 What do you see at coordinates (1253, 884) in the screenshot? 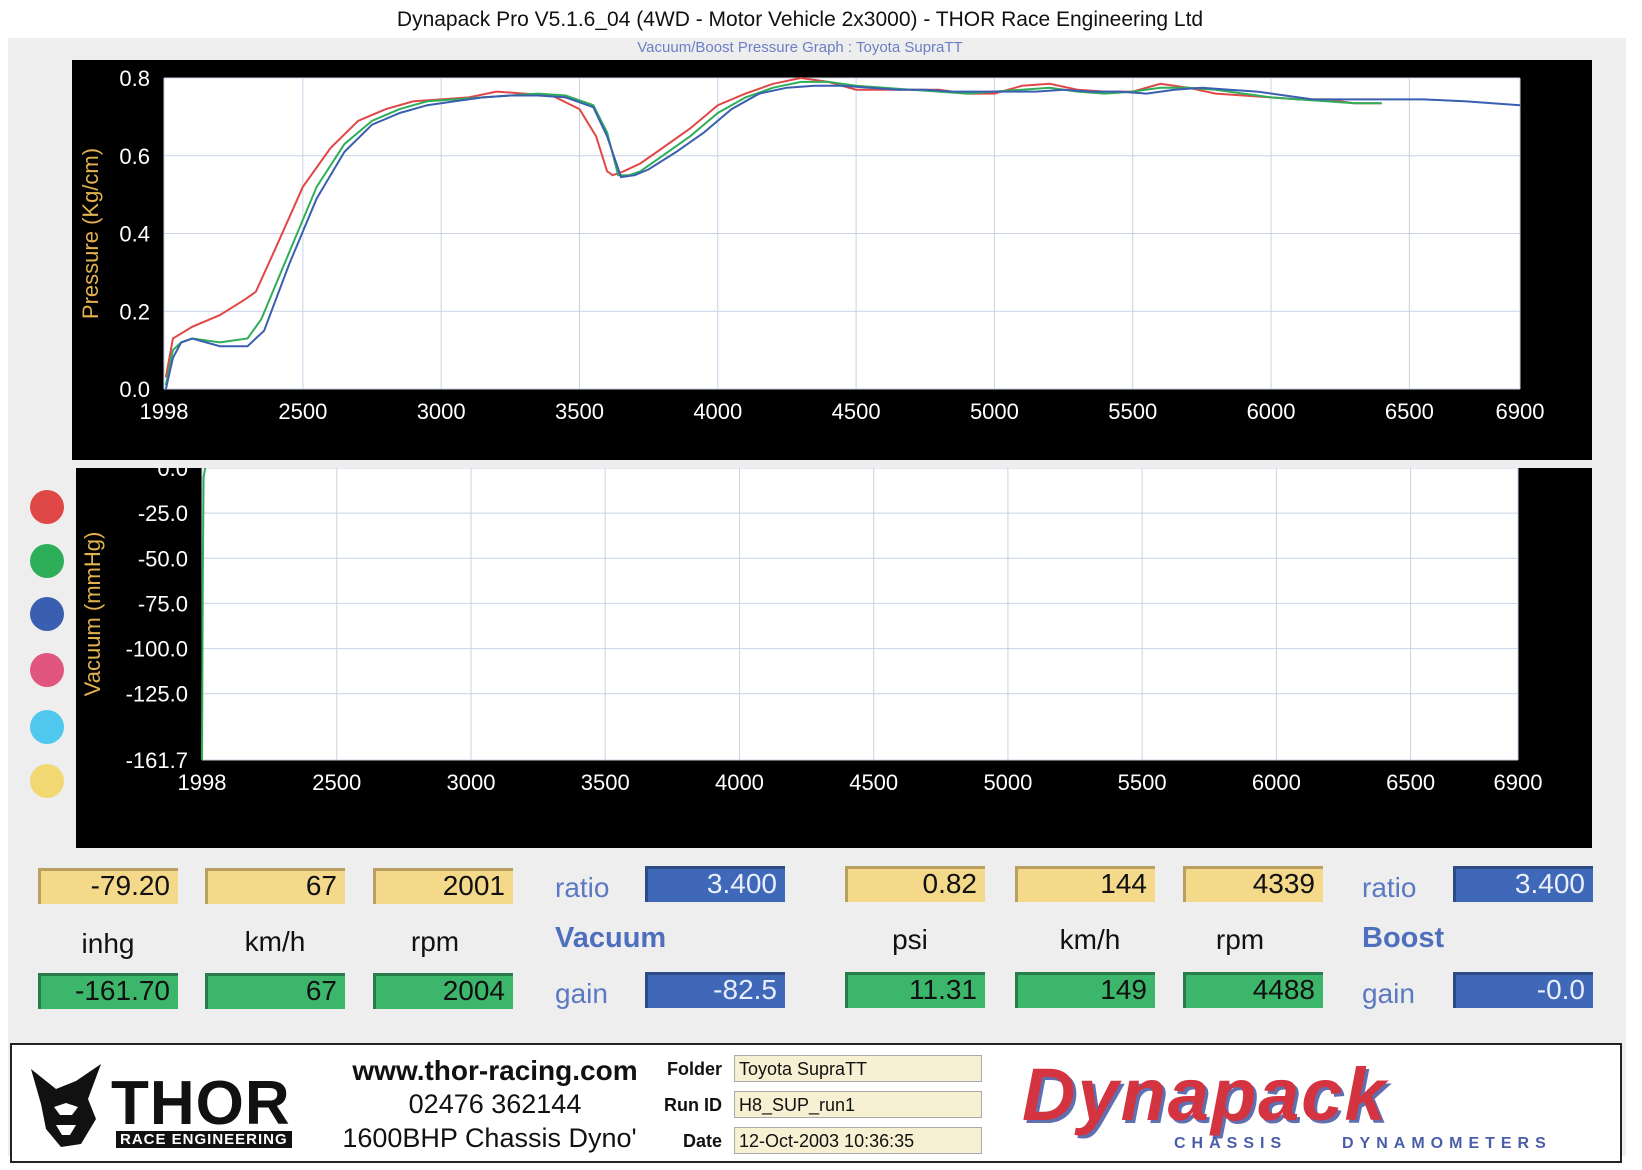
I see `boost-rpm-top: 4339` at bounding box center [1253, 884].